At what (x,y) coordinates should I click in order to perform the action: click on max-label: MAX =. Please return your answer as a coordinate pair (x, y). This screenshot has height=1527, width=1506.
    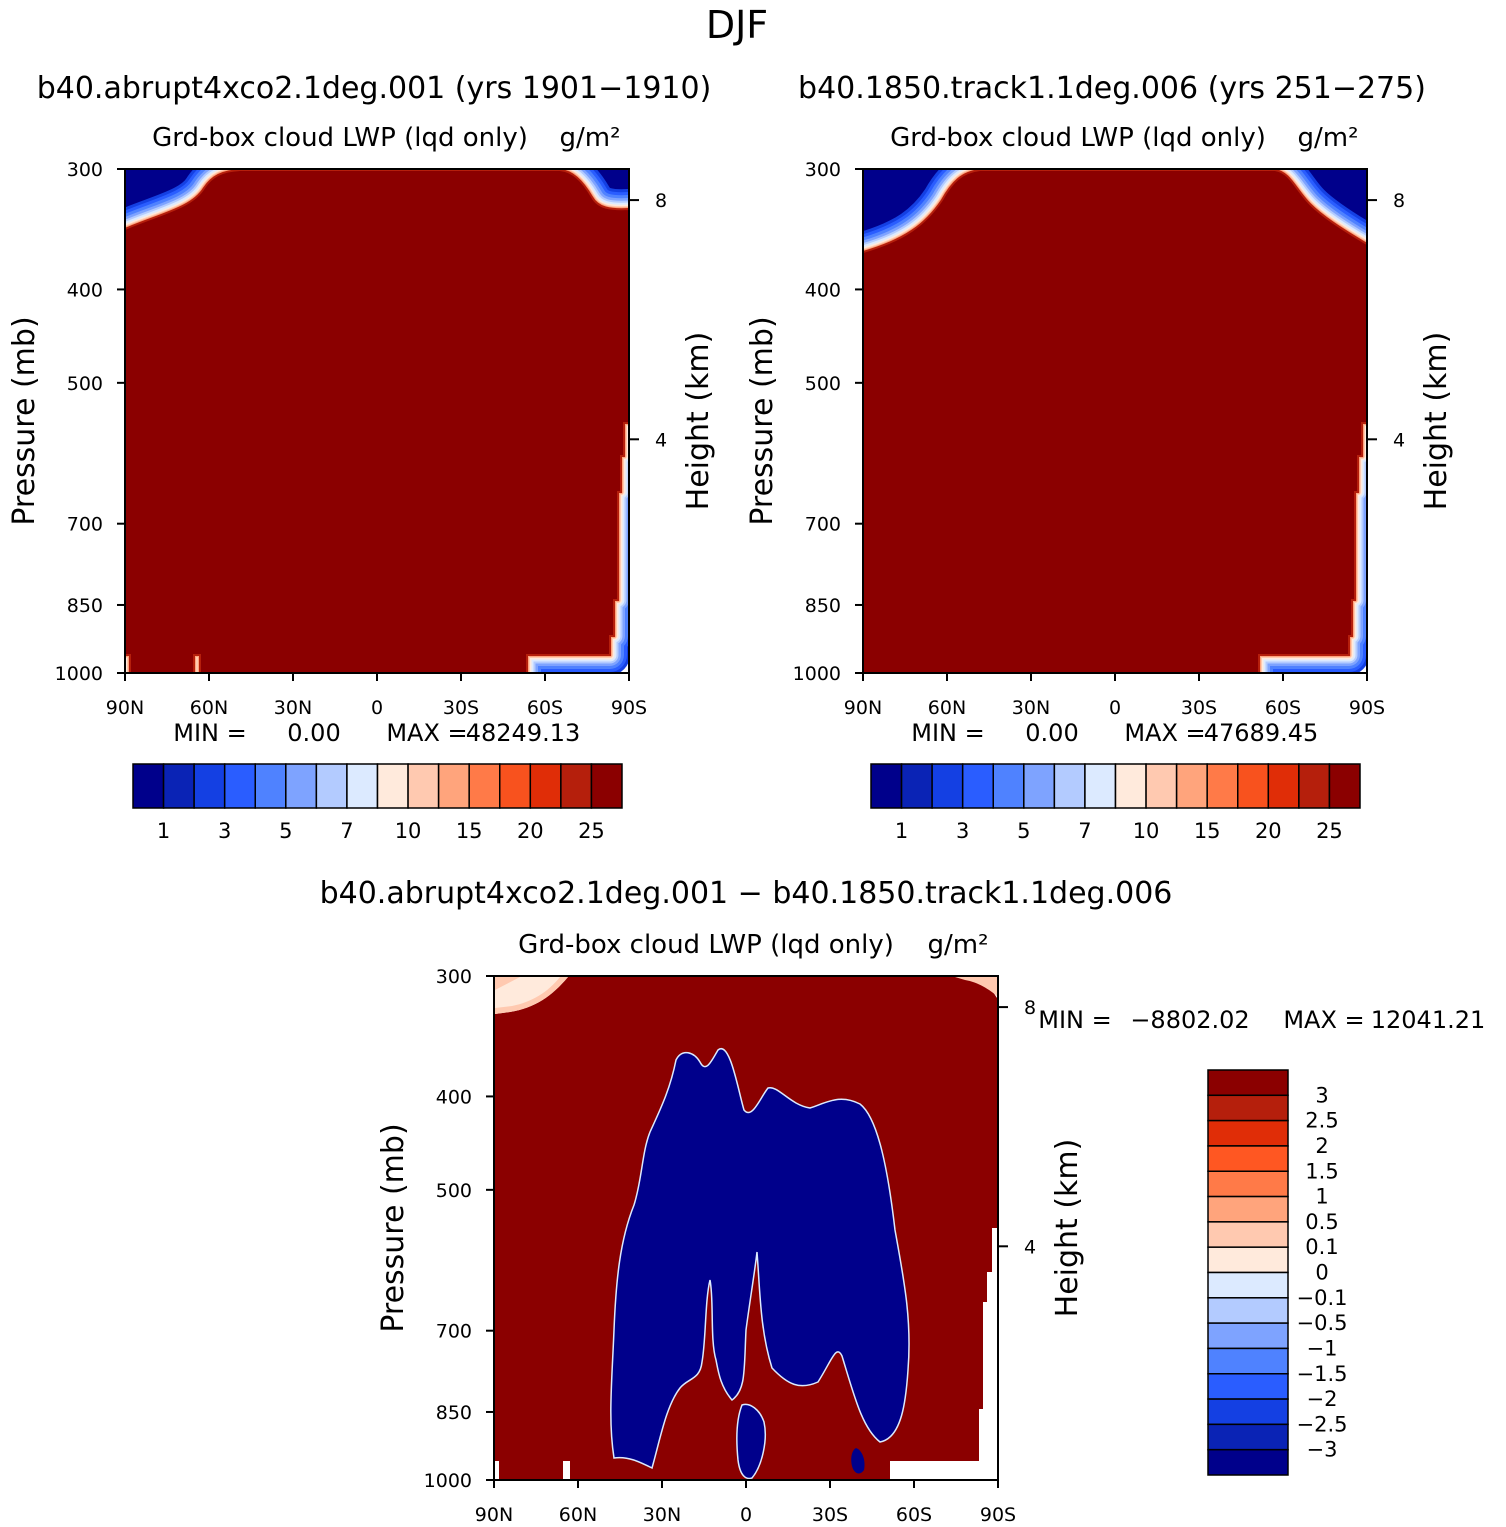
    Looking at the image, I should click on (1164, 733).